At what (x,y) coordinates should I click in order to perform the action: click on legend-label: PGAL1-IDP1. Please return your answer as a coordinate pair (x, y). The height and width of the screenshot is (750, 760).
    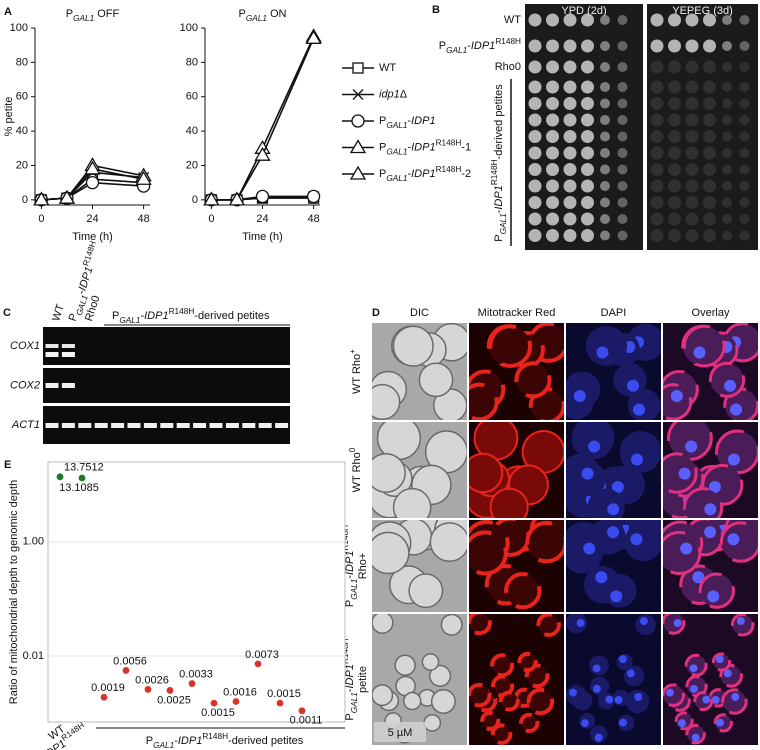
    Looking at the image, I should click on (407, 122).